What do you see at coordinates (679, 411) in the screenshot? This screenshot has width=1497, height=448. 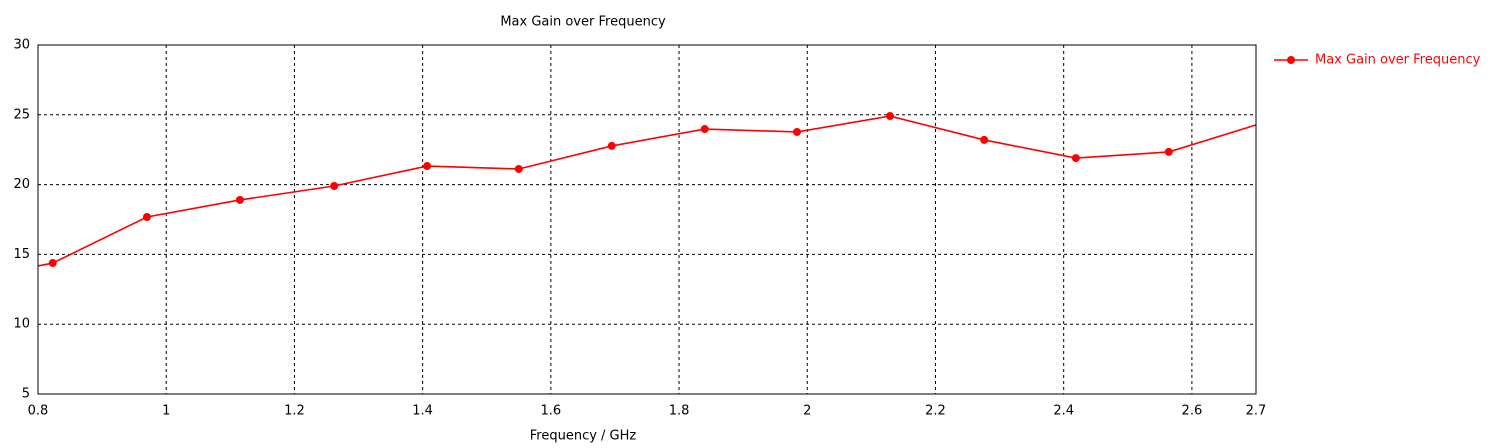 I see `x-tick-label: 1.8` at bounding box center [679, 411].